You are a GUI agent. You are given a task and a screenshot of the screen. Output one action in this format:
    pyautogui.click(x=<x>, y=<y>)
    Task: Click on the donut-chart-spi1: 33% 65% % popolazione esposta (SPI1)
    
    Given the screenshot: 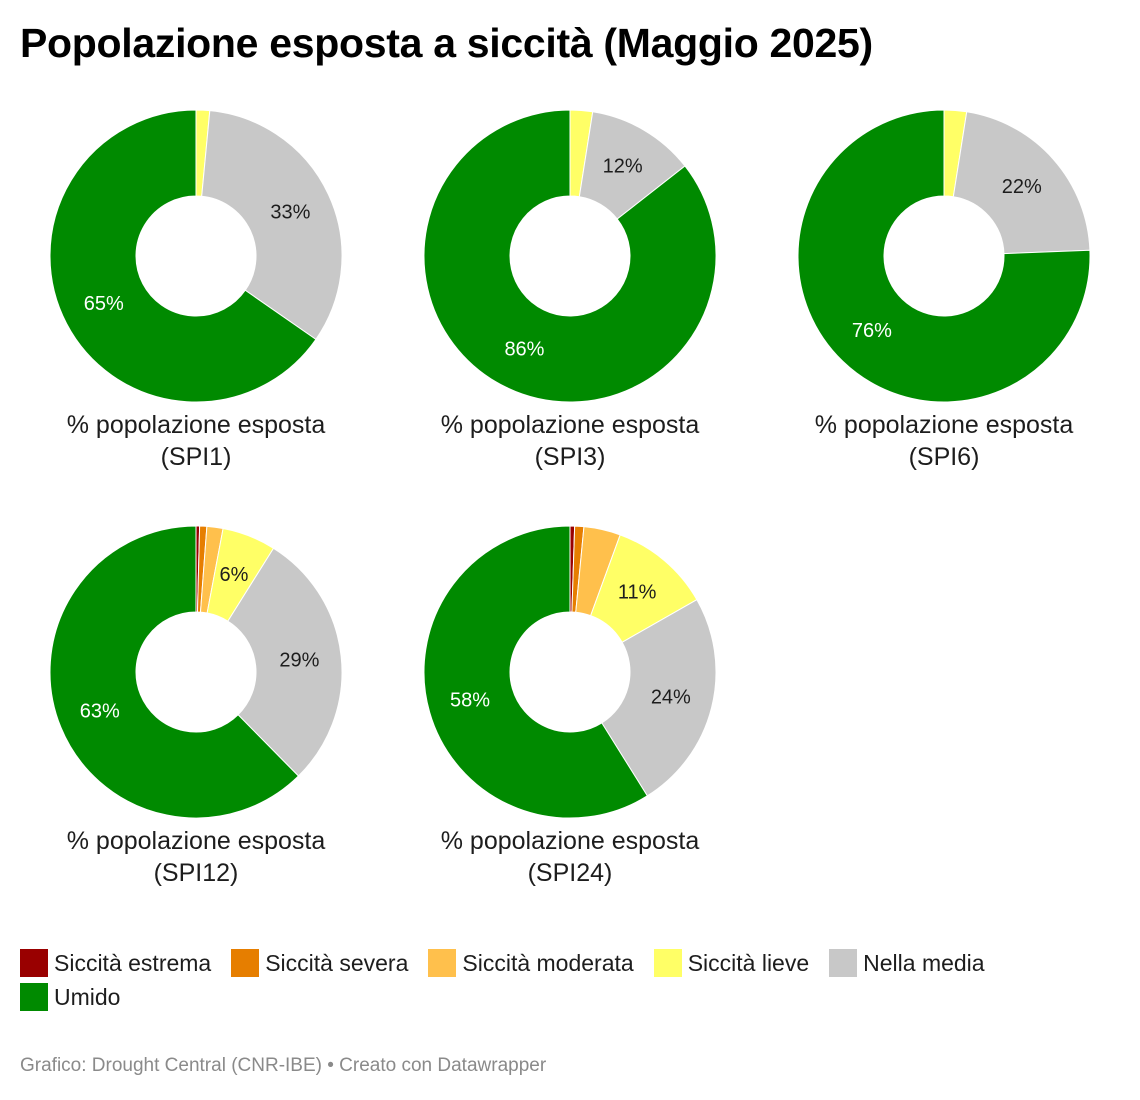 What is the action you would take?
    pyautogui.click(x=196, y=288)
    